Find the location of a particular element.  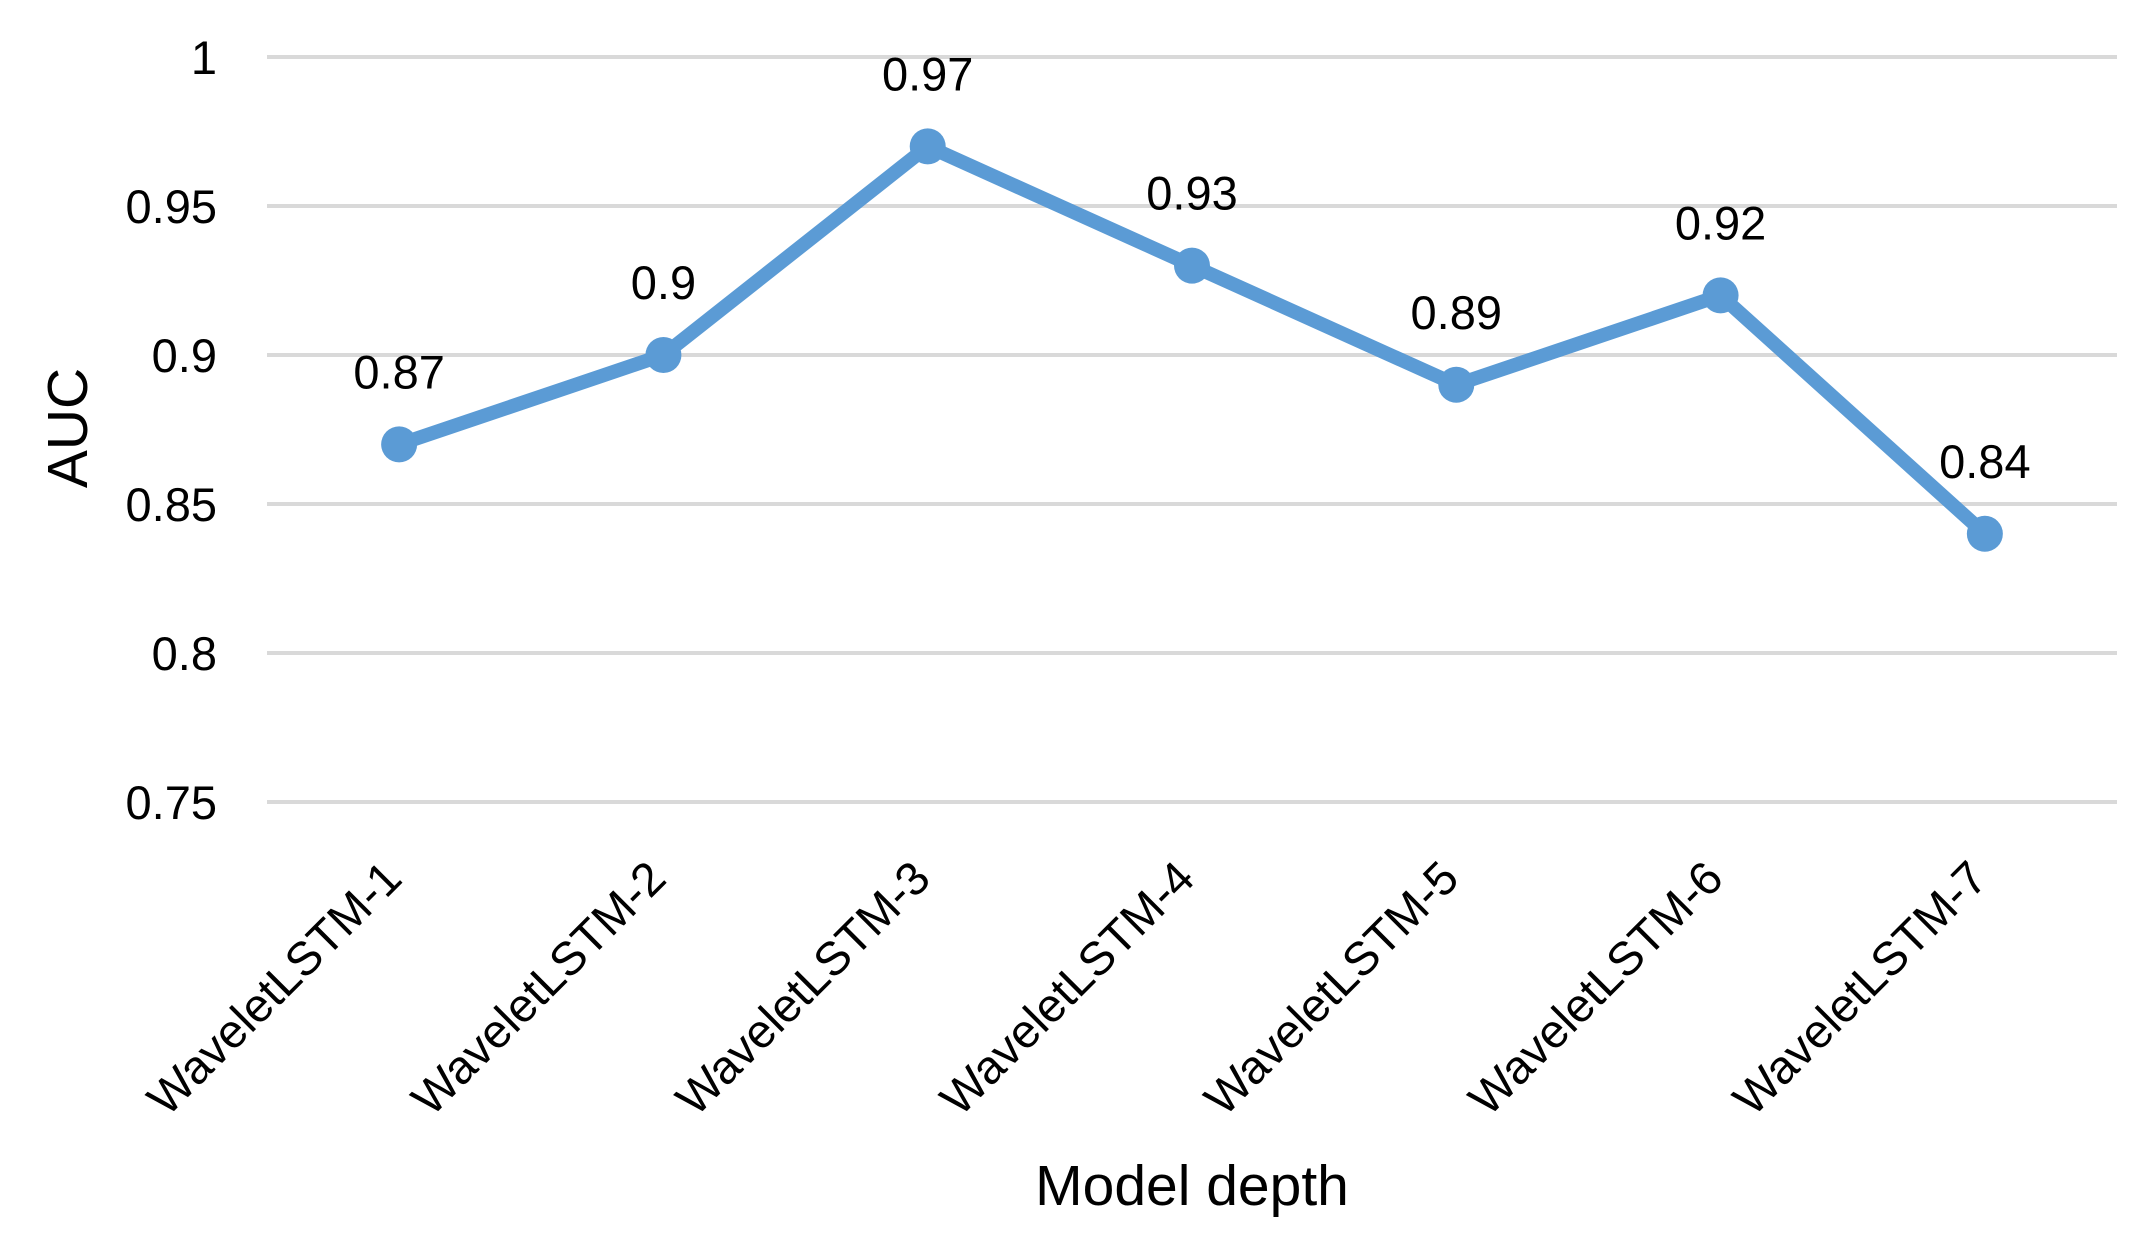

y-tick-label: 0.95 is located at coordinates (171, 206).